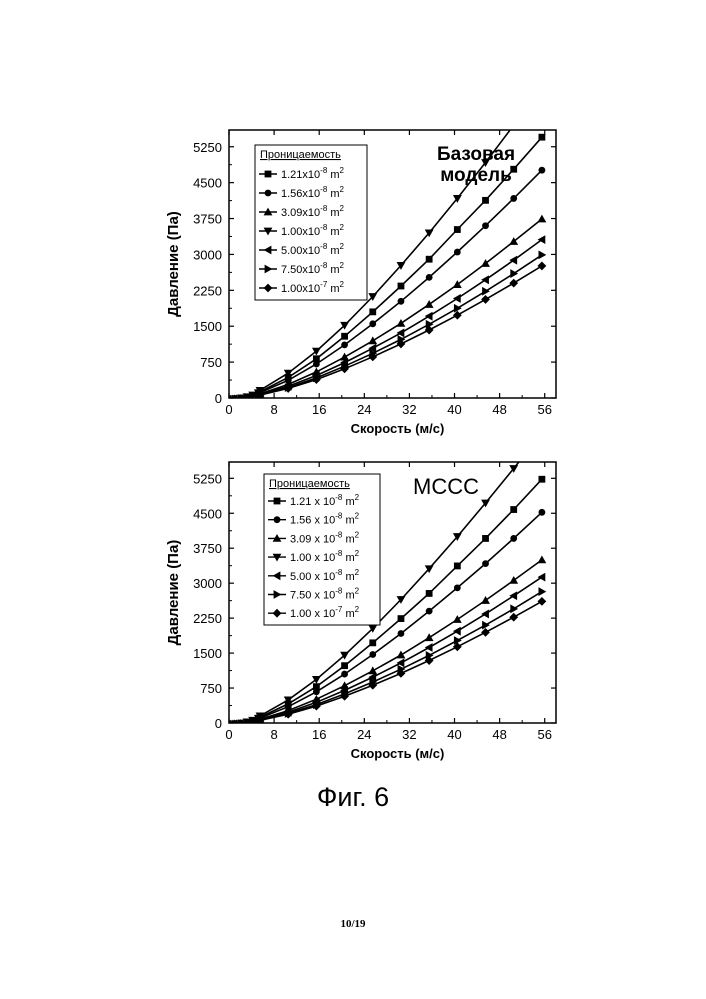 Image resolution: width=706 pixels, height=999 pixels. Describe the element at coordinates (325, 537) in the screenshot. I see `legend-label: 3.09 x 10-8 m2` at that location.